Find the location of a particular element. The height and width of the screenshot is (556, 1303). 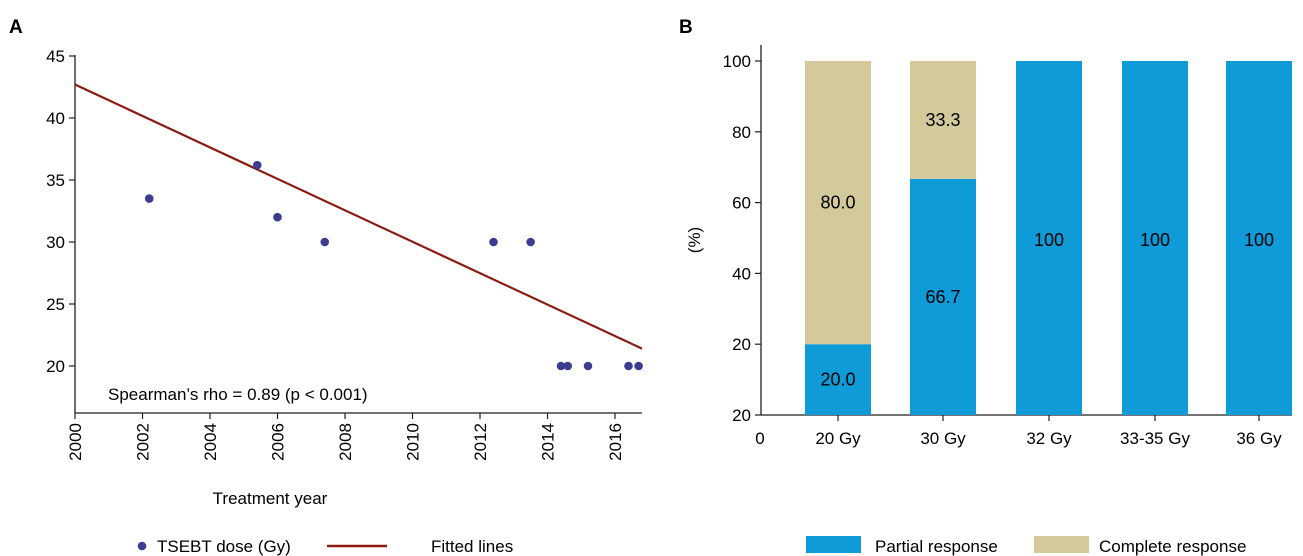

legend-partial-label: Partial response is located at coordinates (936, 546).